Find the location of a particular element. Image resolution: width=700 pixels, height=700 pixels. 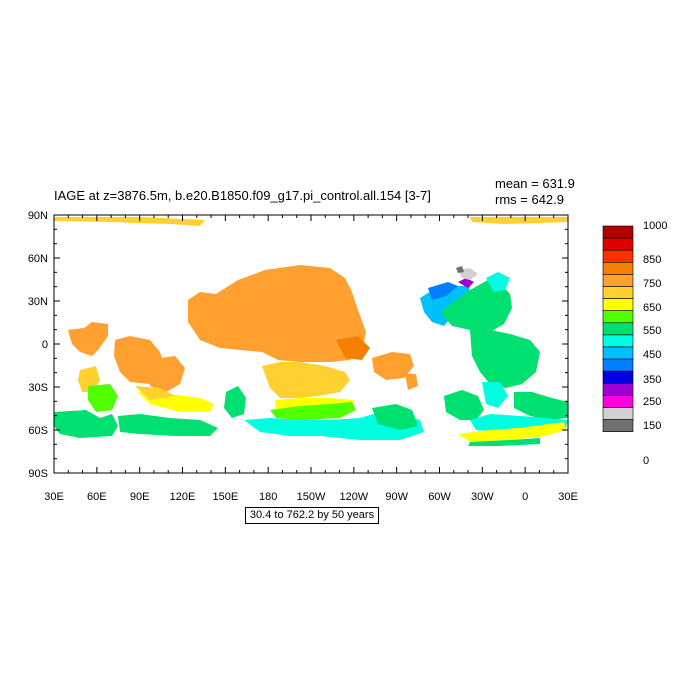

y-tick-label: 90N is located at coordinates (38, 216).